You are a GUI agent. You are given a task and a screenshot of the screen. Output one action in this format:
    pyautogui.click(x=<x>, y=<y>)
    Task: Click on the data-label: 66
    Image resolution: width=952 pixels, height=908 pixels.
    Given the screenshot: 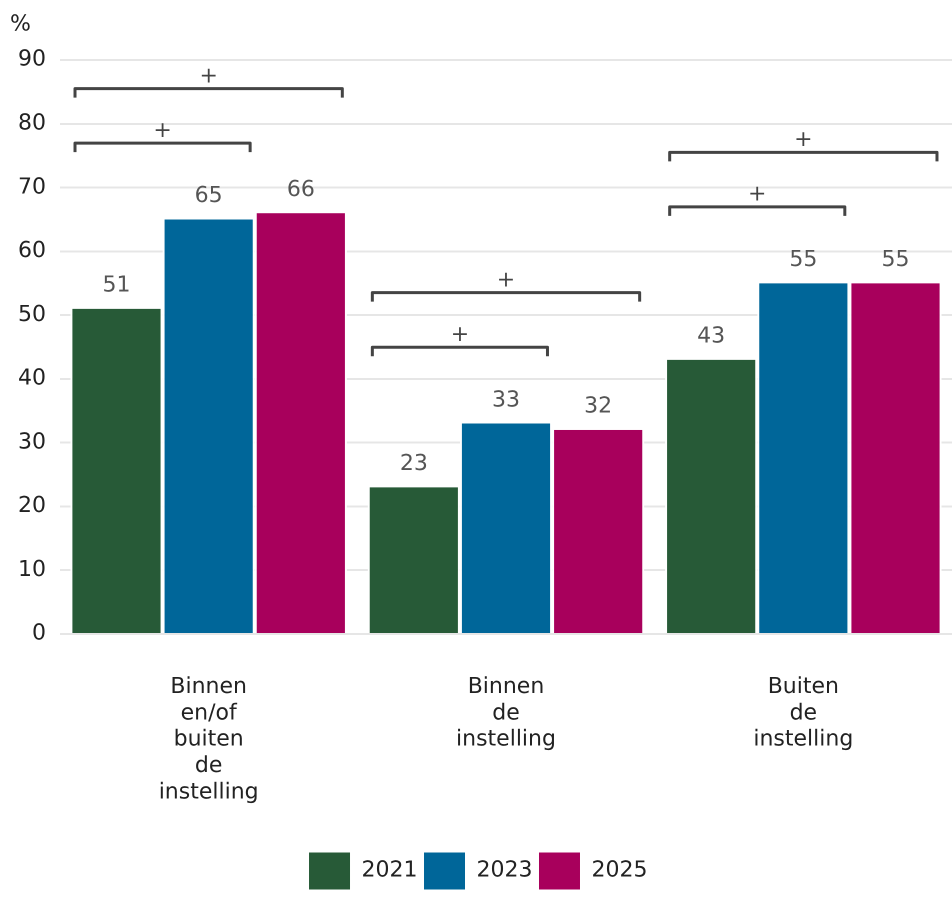 What is the action you would take?
    pyautogui.click(x=300, y=189)
    